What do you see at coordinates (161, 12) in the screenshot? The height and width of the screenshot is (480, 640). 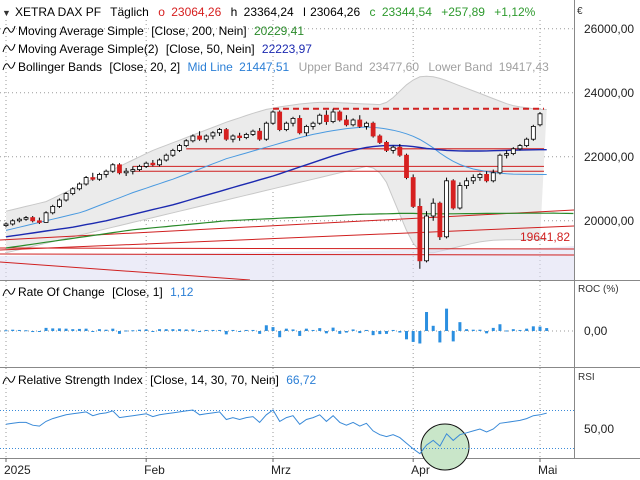 I see `open-label: o` at bounding box center [161, 12].